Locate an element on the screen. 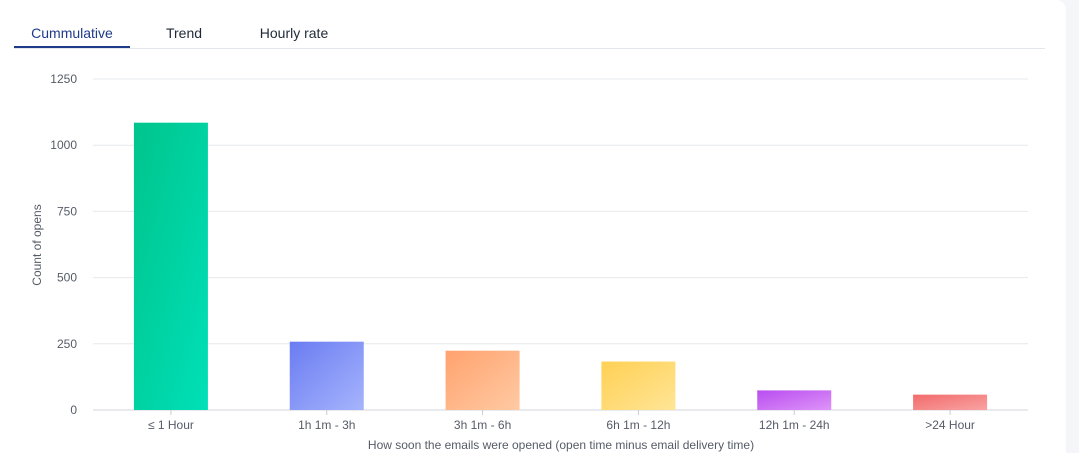 This screenshot has height=453, width=1079. y-tick-layer: 0 250 500 750 1000 1250 is located at coordinates (63, 244).